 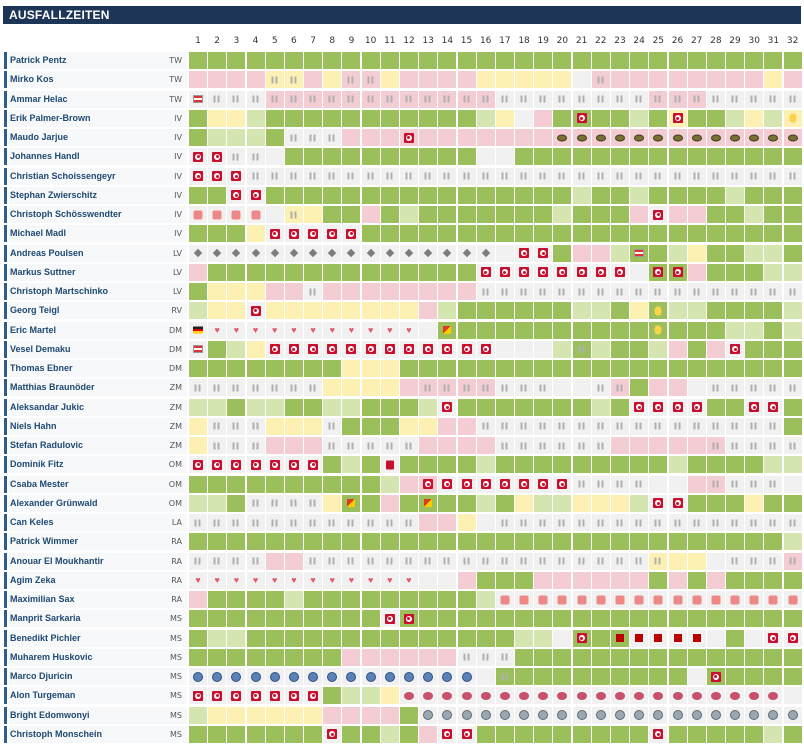 What do you see at coordinates (98, 272) in the screenshot?
I see `player-name: Markus Suttner` at bounding box center [98, 272].